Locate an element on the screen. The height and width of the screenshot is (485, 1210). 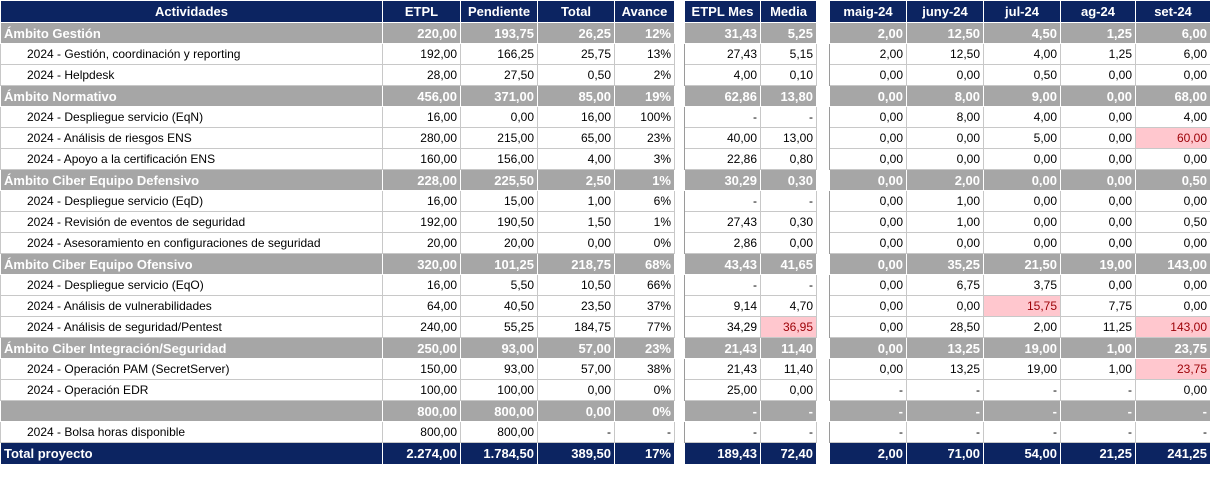
value-cell: 189,43 is located at coordinates (722, 453).